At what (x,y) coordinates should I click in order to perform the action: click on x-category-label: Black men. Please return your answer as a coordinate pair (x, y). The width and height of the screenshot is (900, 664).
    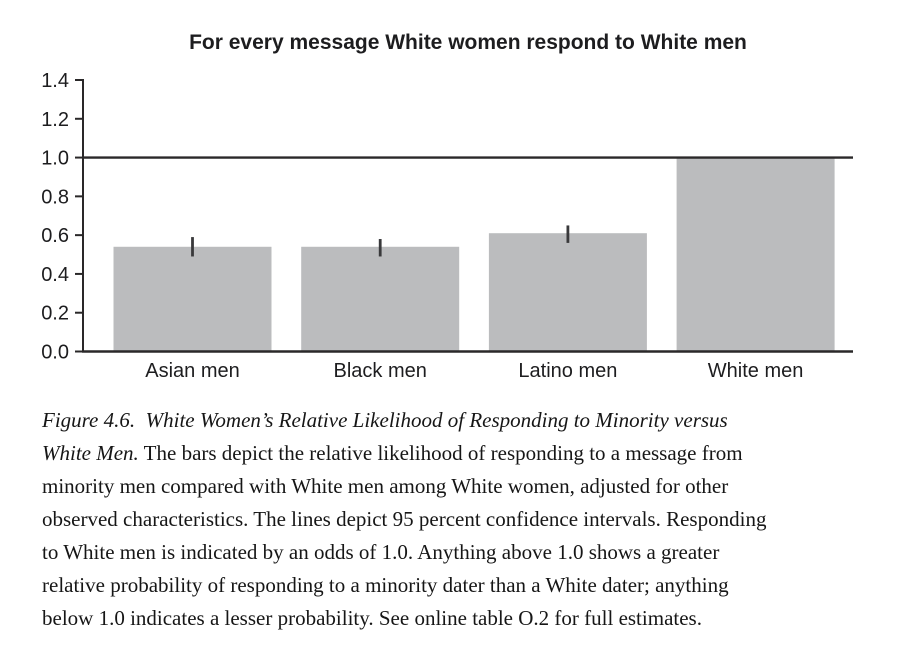
    Looking at the image, I should click on (380, 371).